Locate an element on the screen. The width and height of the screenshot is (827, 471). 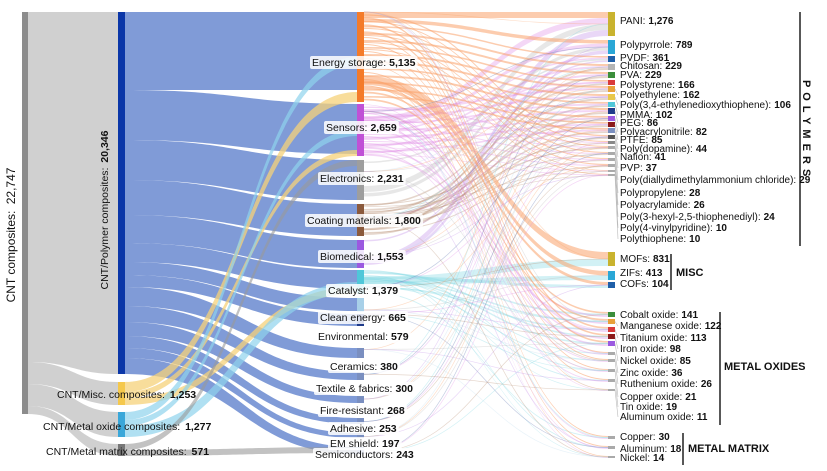
app-label-value-0: 5,135 is located at coordinates (402, 63).